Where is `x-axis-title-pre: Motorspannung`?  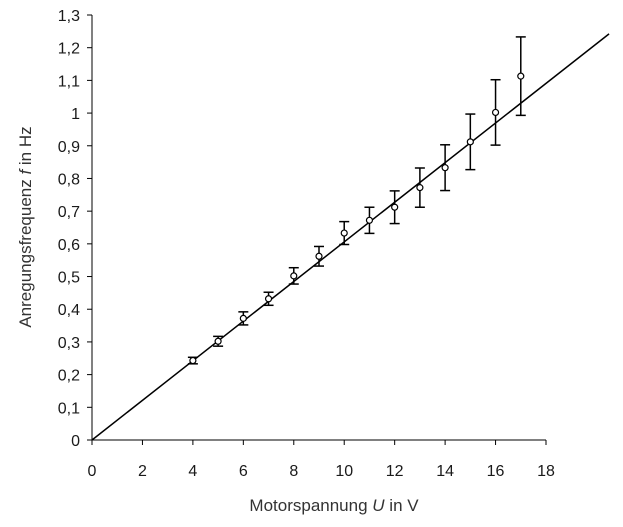
x-axis-title-pre: Motorspannung is located at coordinates (310, 505).